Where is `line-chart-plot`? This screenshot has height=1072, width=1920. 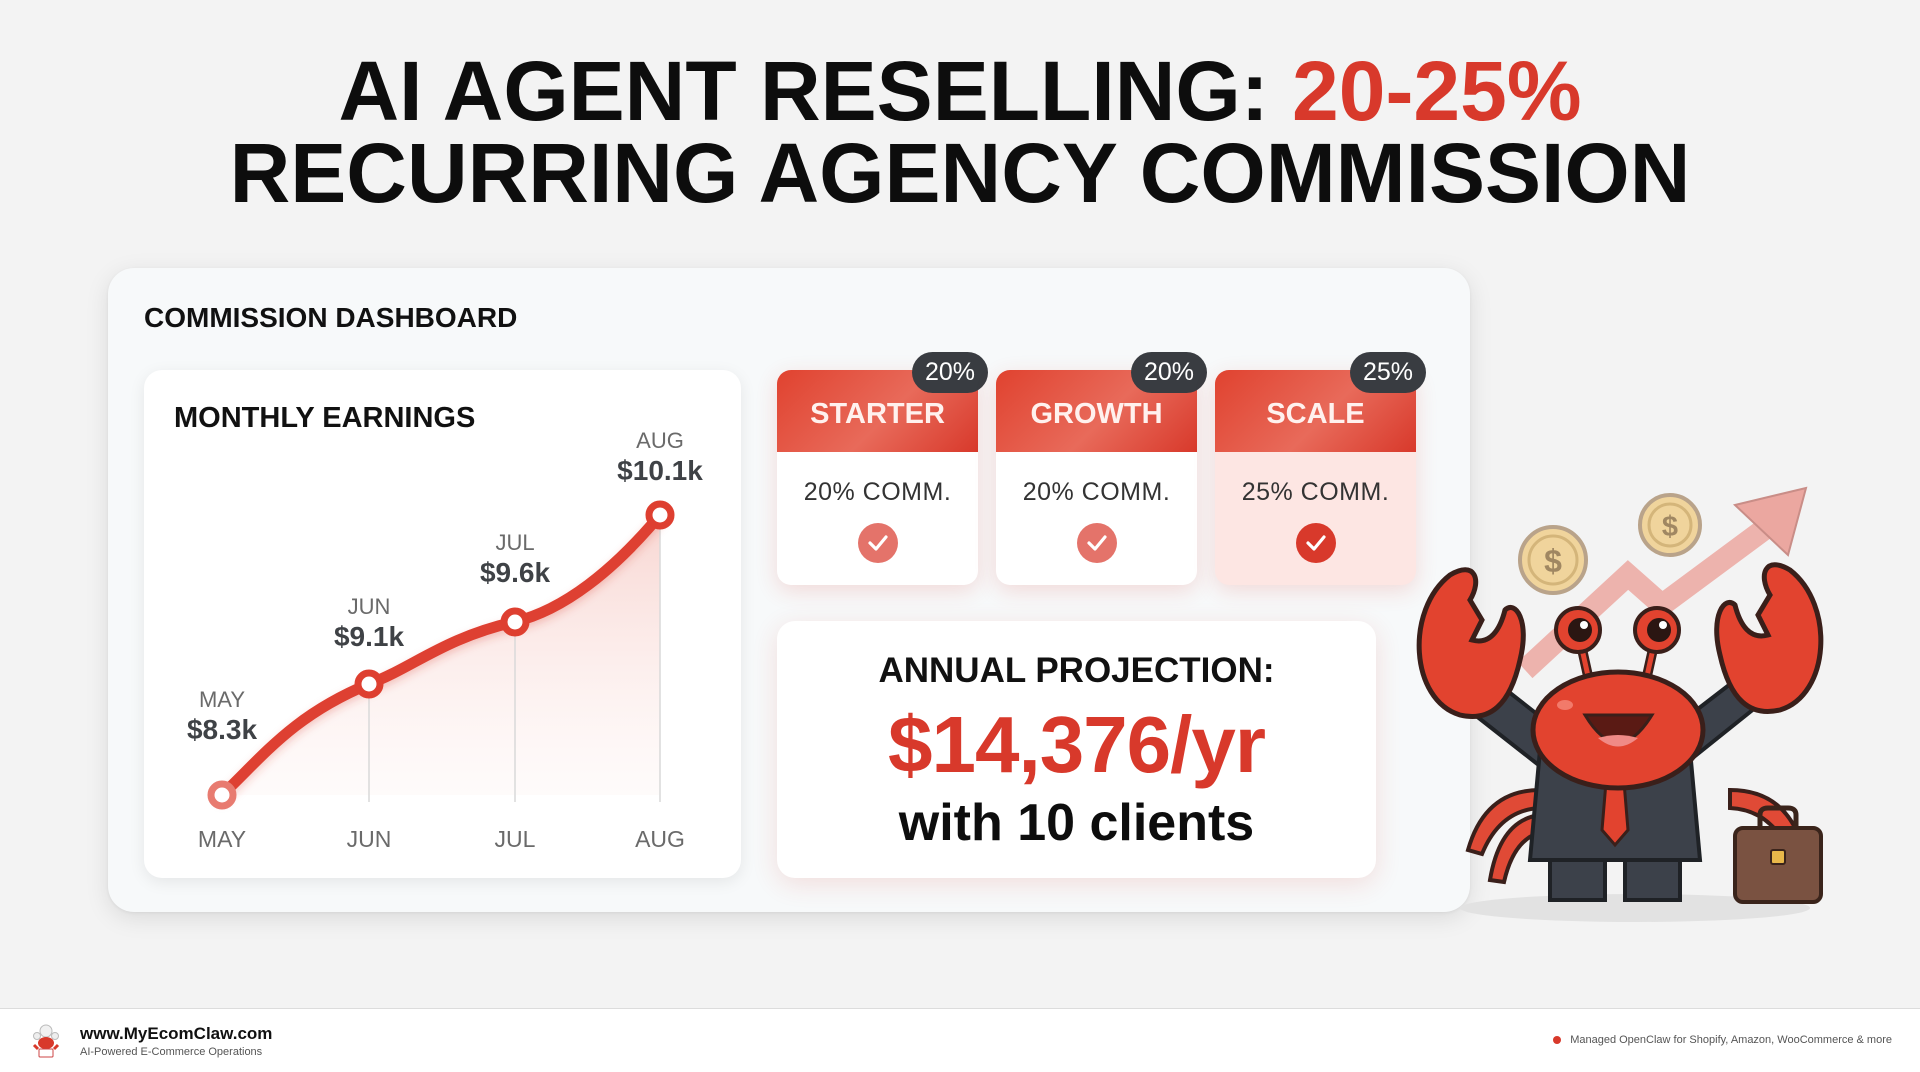 line-chart-plot is located at coordinates (441, 655).